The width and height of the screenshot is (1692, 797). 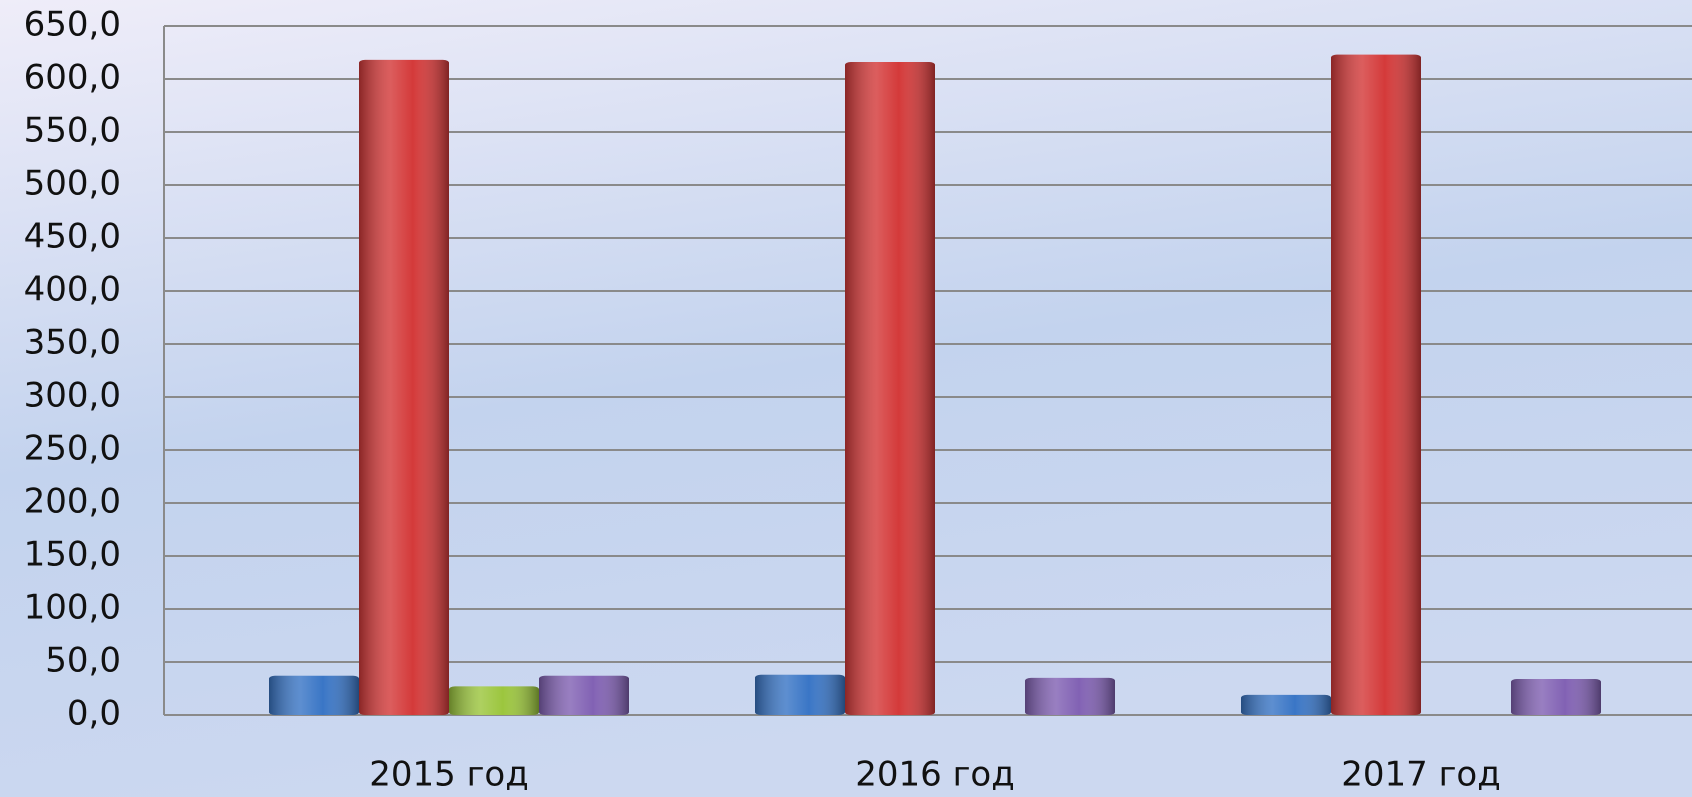 I want to click on y-tick-label: 0,0, so click(x=94, y=714).